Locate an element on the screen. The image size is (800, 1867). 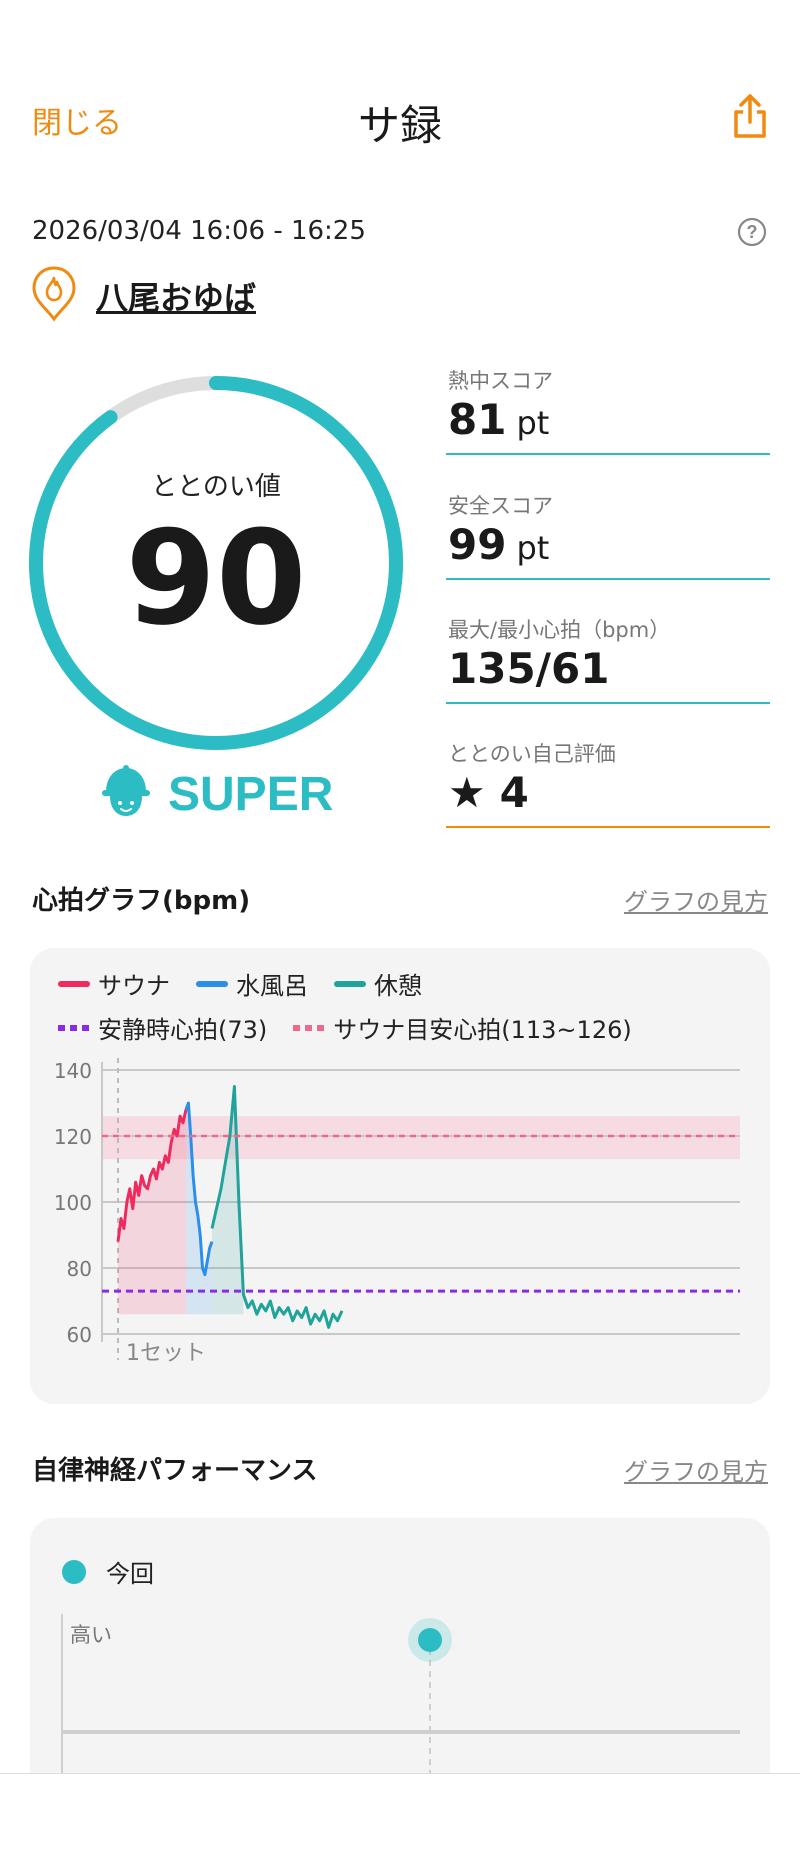
help-icon: ? is located at coordinates (752, 232).